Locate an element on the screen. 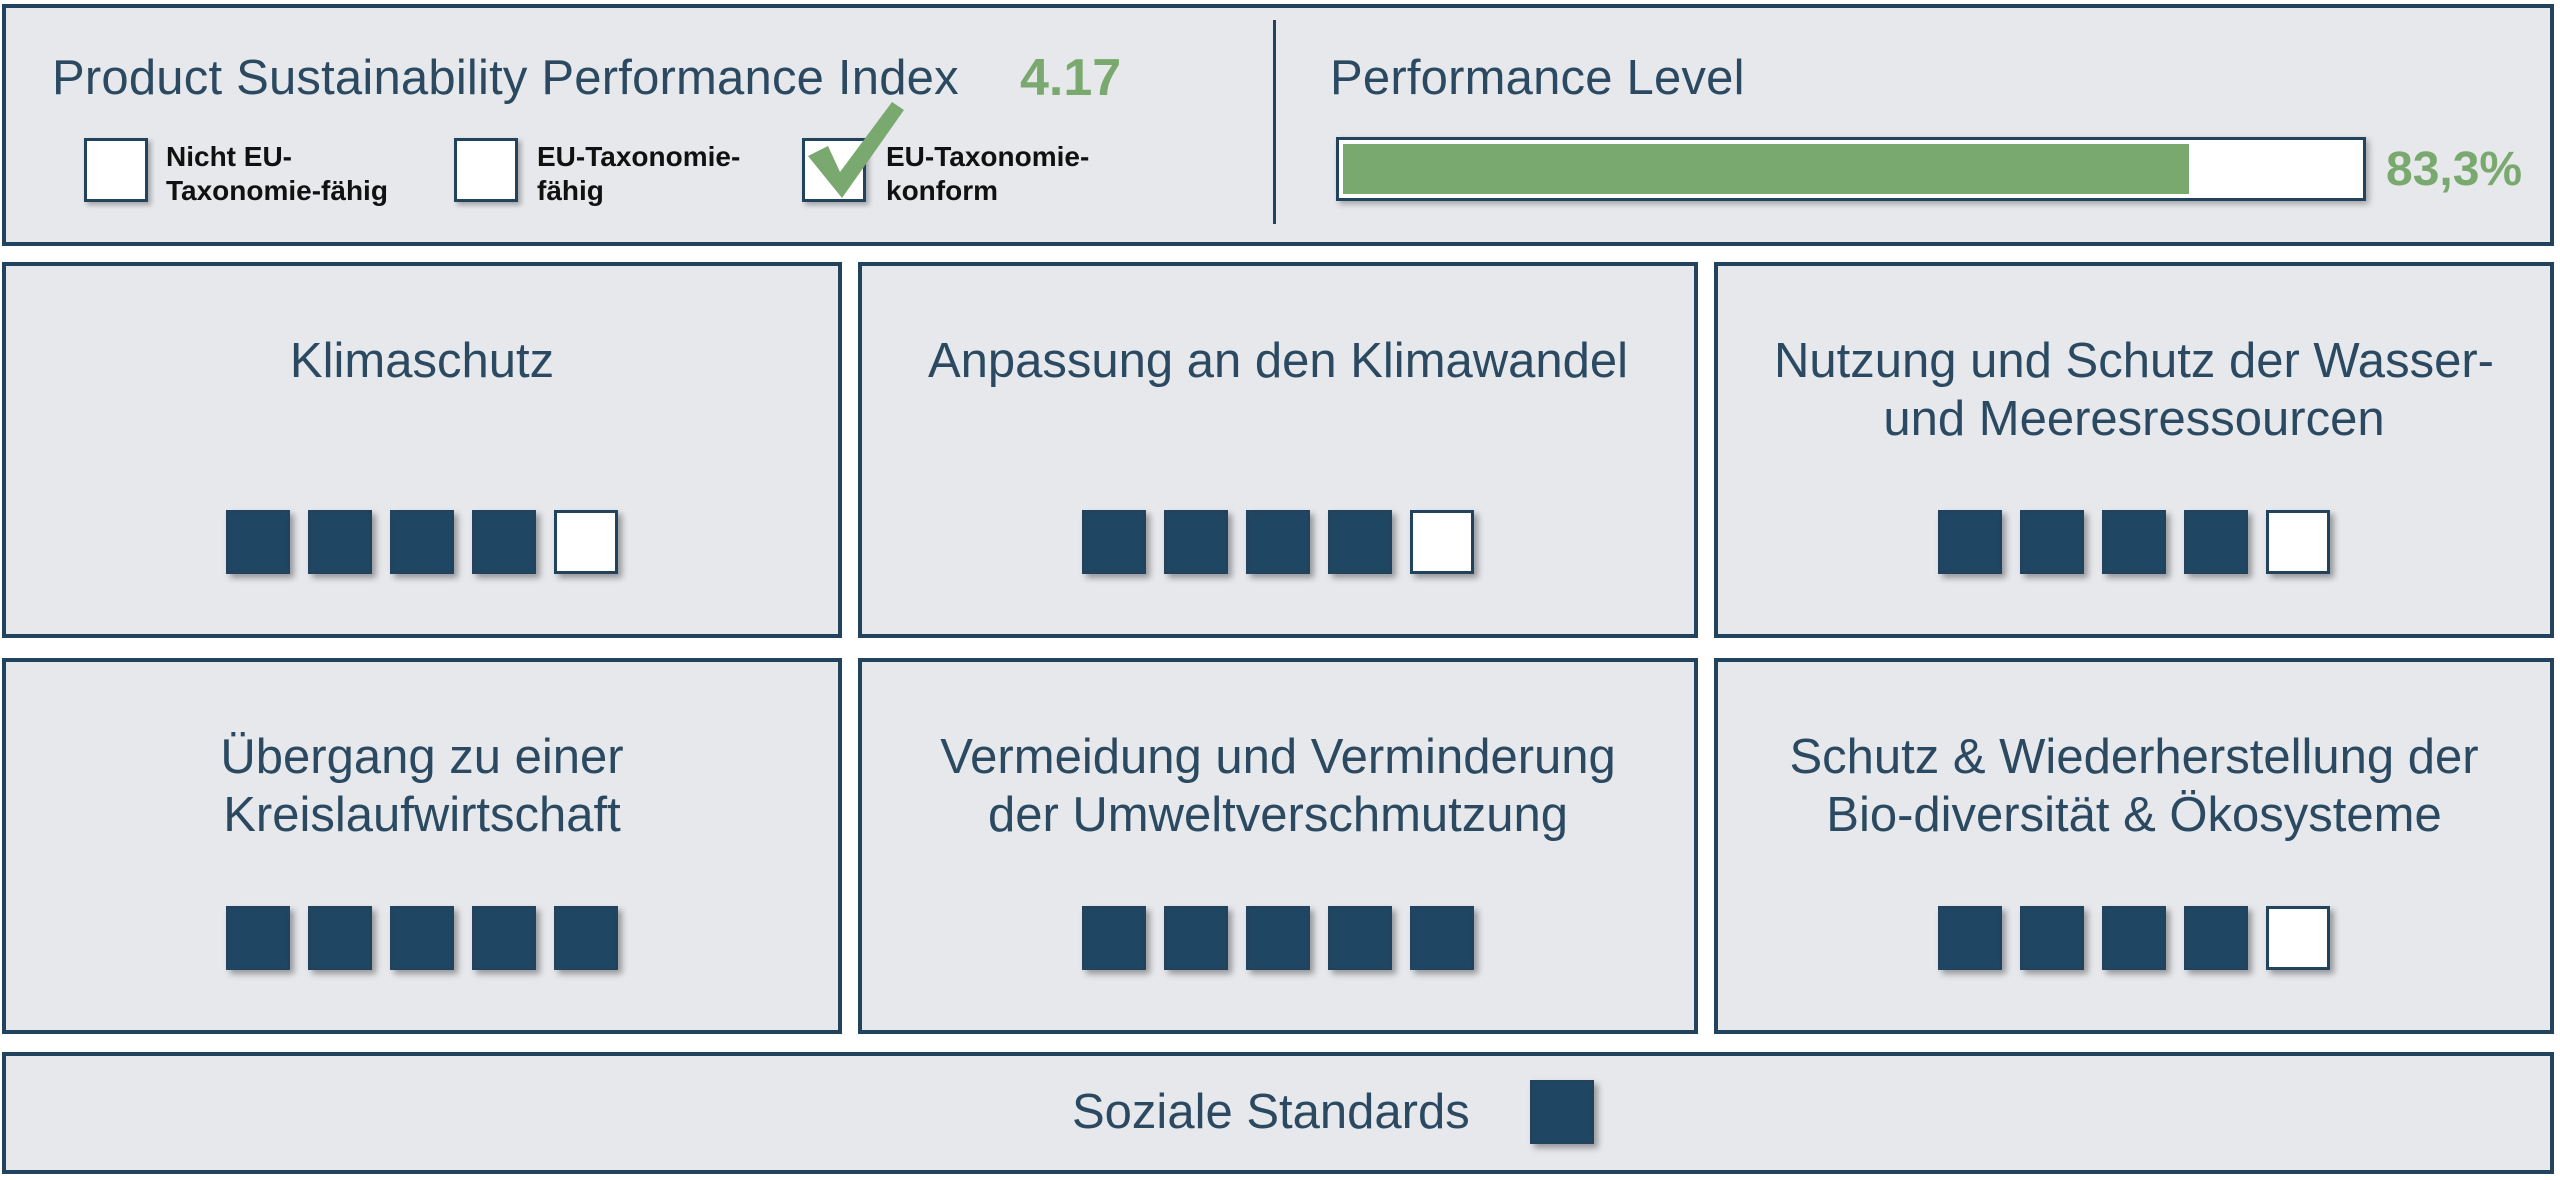  card-title-line: Klimaschutz is located at coordinates (422, 361).